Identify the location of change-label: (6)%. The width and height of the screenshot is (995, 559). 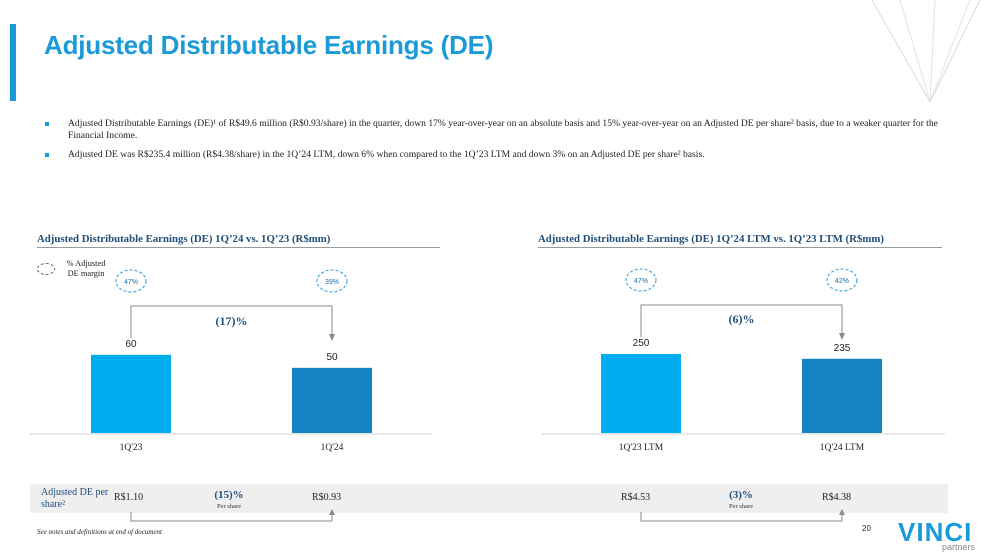
(742, 319).